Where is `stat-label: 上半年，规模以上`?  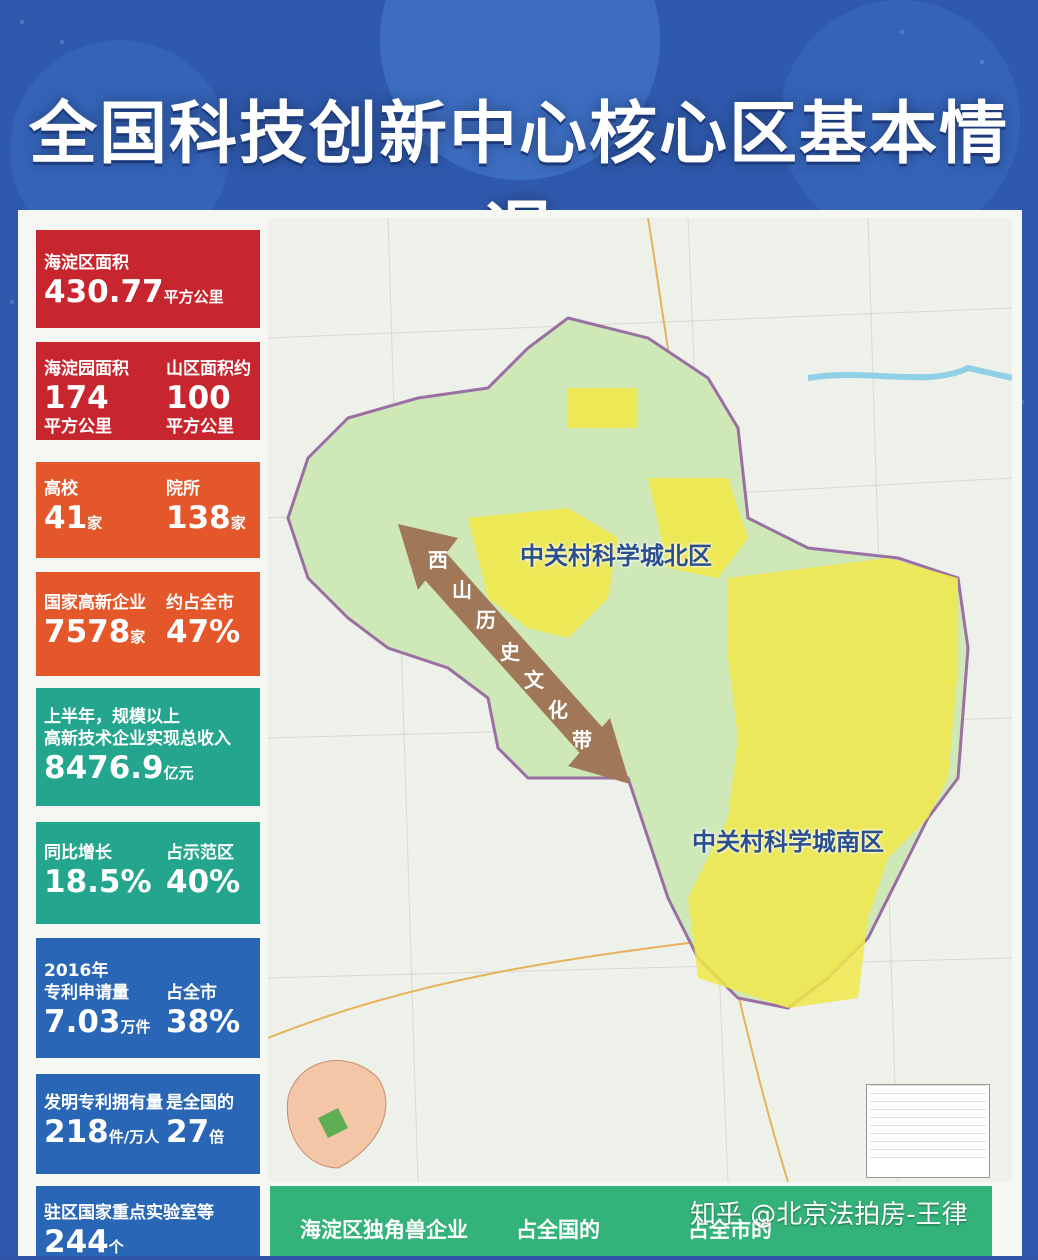
stat-label: 上半年，规模以上 is located at coordinates (112, 717).